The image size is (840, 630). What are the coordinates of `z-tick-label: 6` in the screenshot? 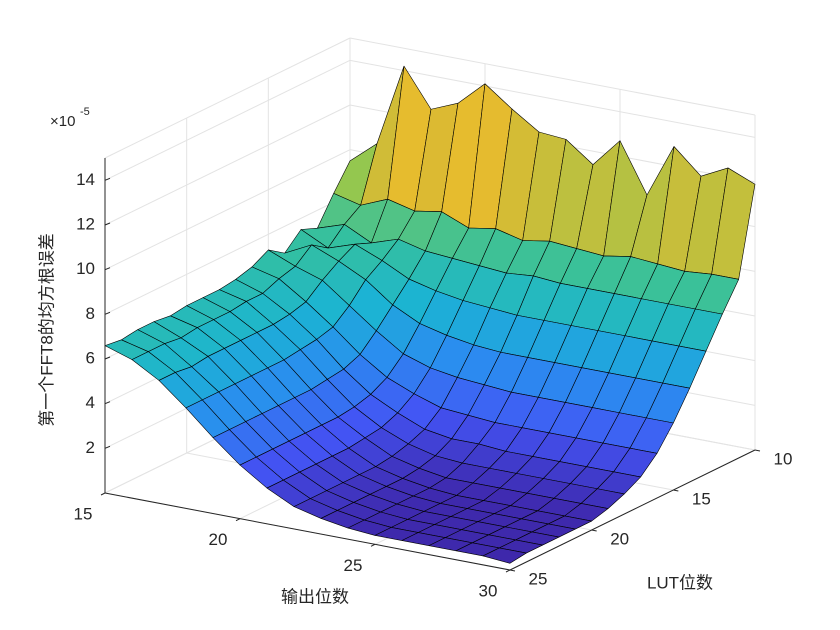 It's located at (90, 357).